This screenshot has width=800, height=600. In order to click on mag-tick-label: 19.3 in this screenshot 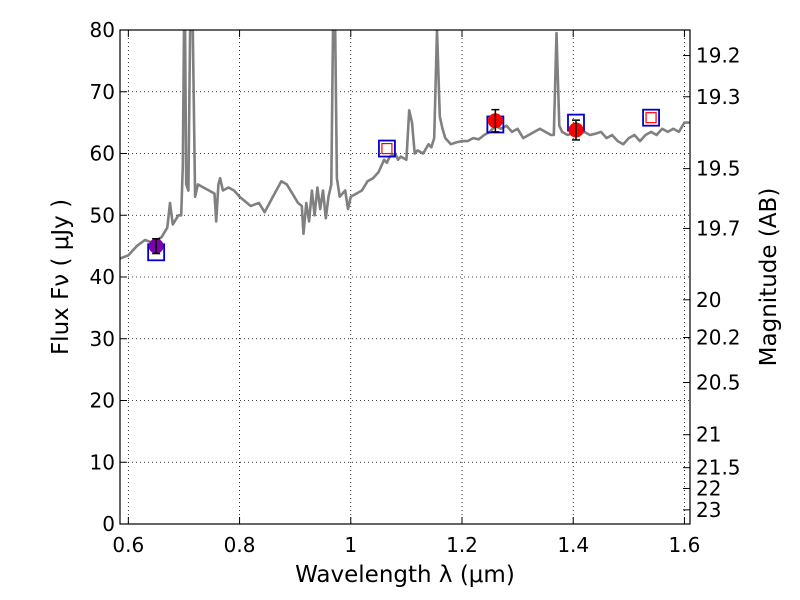, I will do `click(718, 97)`.